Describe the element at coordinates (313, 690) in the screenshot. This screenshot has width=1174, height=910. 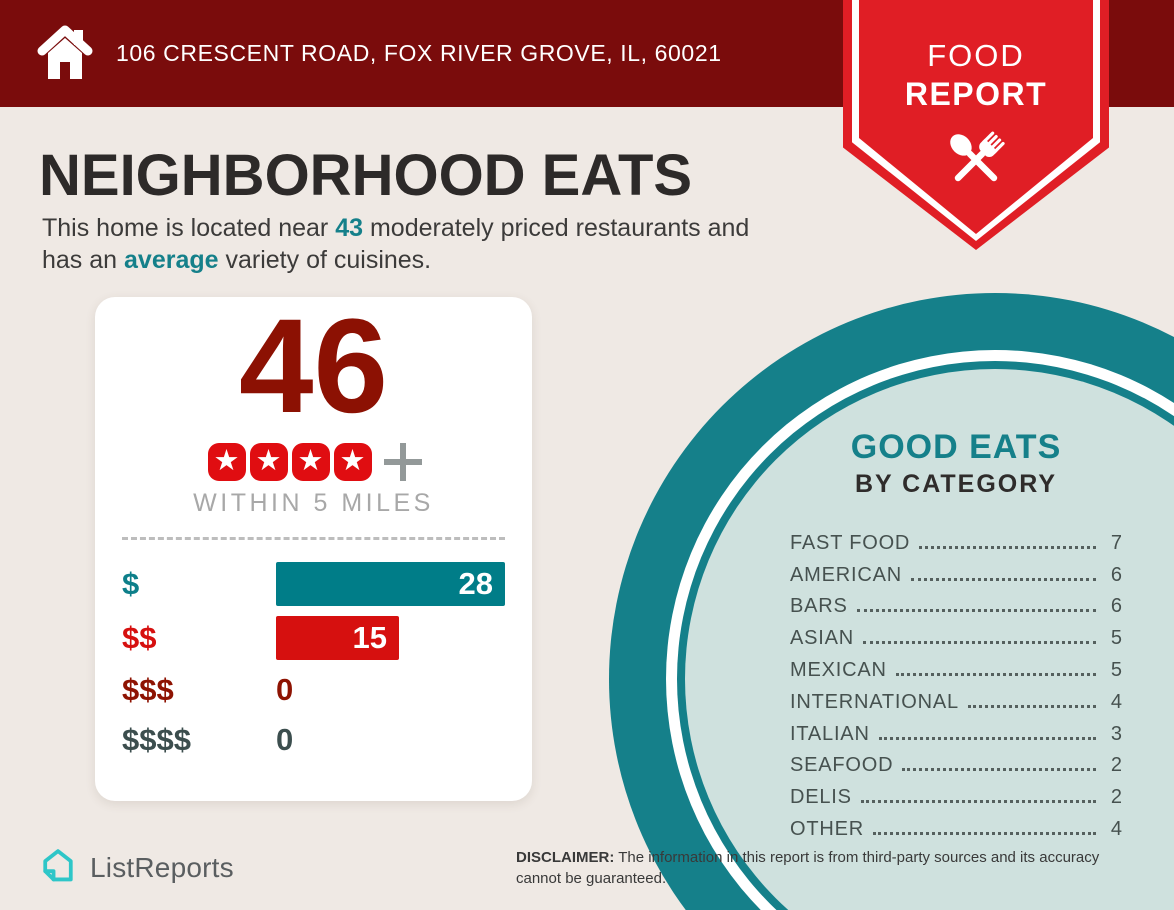
I see `chart-row: $$$ 0` at that location.